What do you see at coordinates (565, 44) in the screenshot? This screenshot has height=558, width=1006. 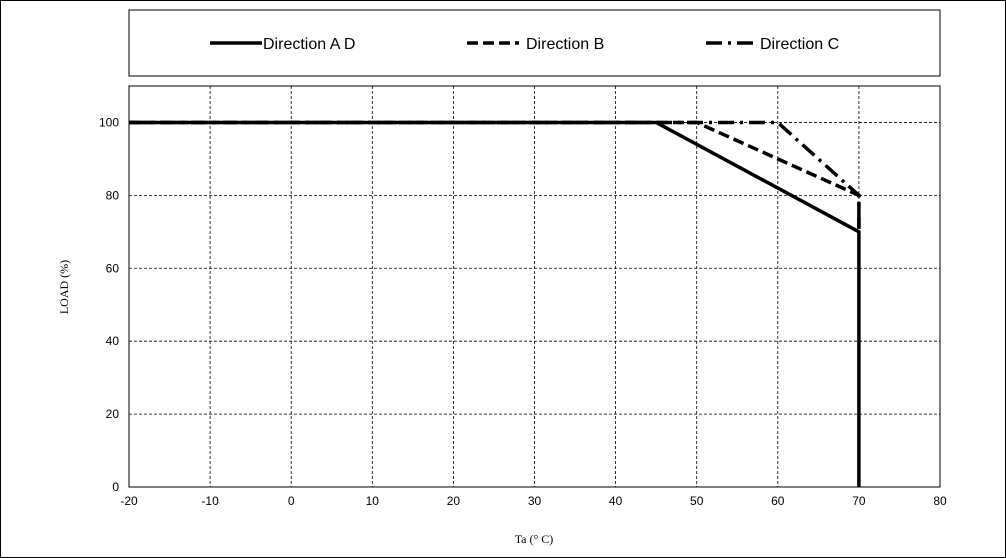 I see `legend-label: Direction B` at bounding box center [565, 44].